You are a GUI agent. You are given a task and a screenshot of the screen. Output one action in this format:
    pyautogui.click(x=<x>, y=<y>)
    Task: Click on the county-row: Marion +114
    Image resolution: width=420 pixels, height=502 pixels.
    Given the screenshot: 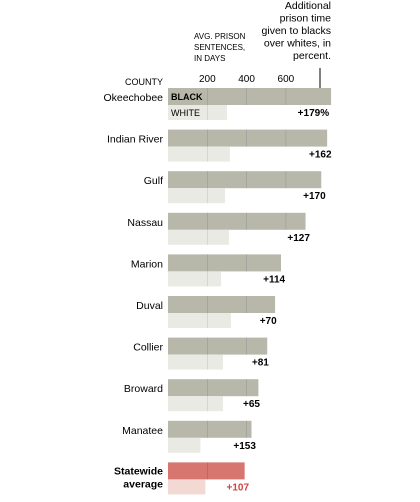 What is the action you would take?
    pyautogui.click(x=208, y=270)
    